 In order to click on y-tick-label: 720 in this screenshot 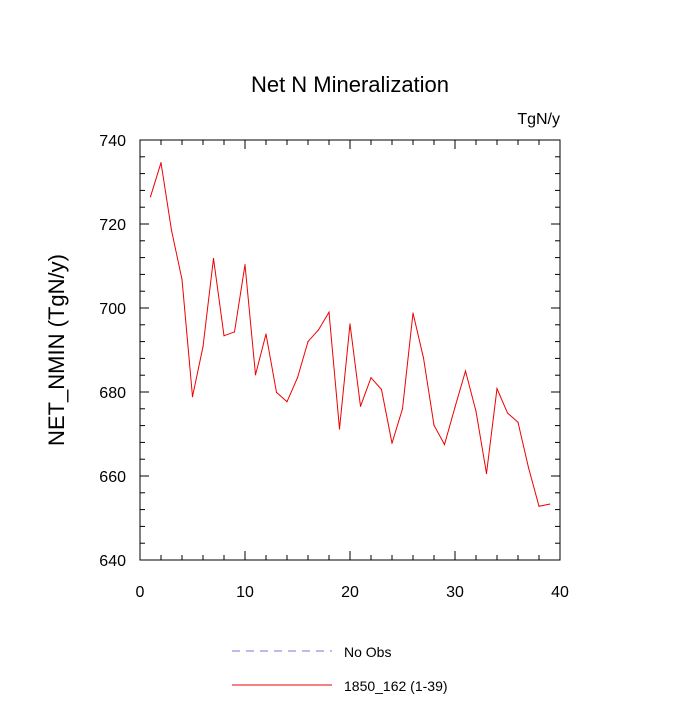, I will do `click(112, 225)`.